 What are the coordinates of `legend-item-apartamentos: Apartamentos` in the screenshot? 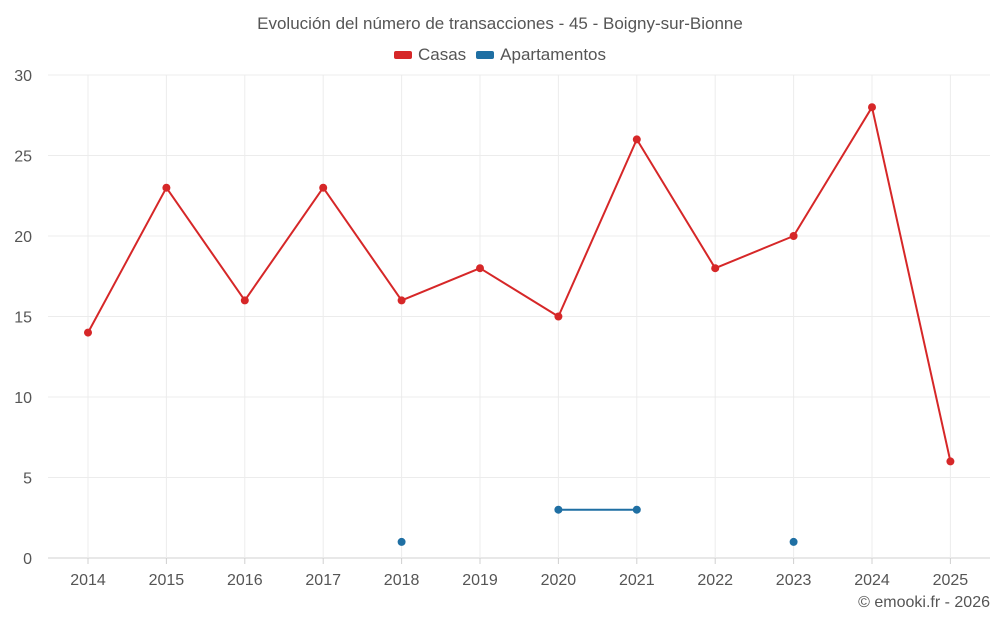 It's located at (541, 55).